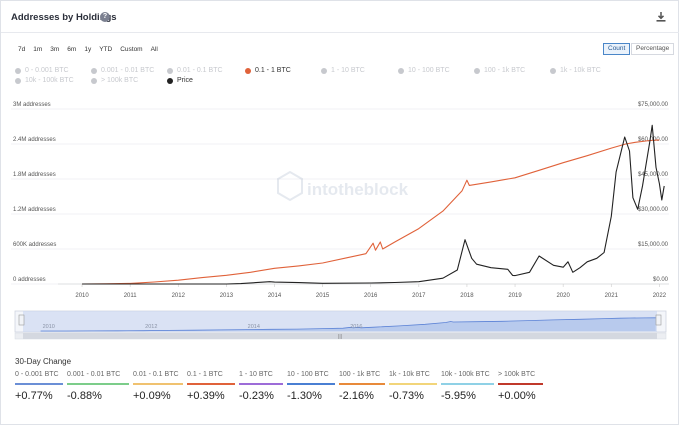 This screenshot has width=679, height=425. What do you see at coordinates (42, 70) in the screenshot?
I see `legend-item: 0 - 0.001 BTC` at bounding box center [42, 70].